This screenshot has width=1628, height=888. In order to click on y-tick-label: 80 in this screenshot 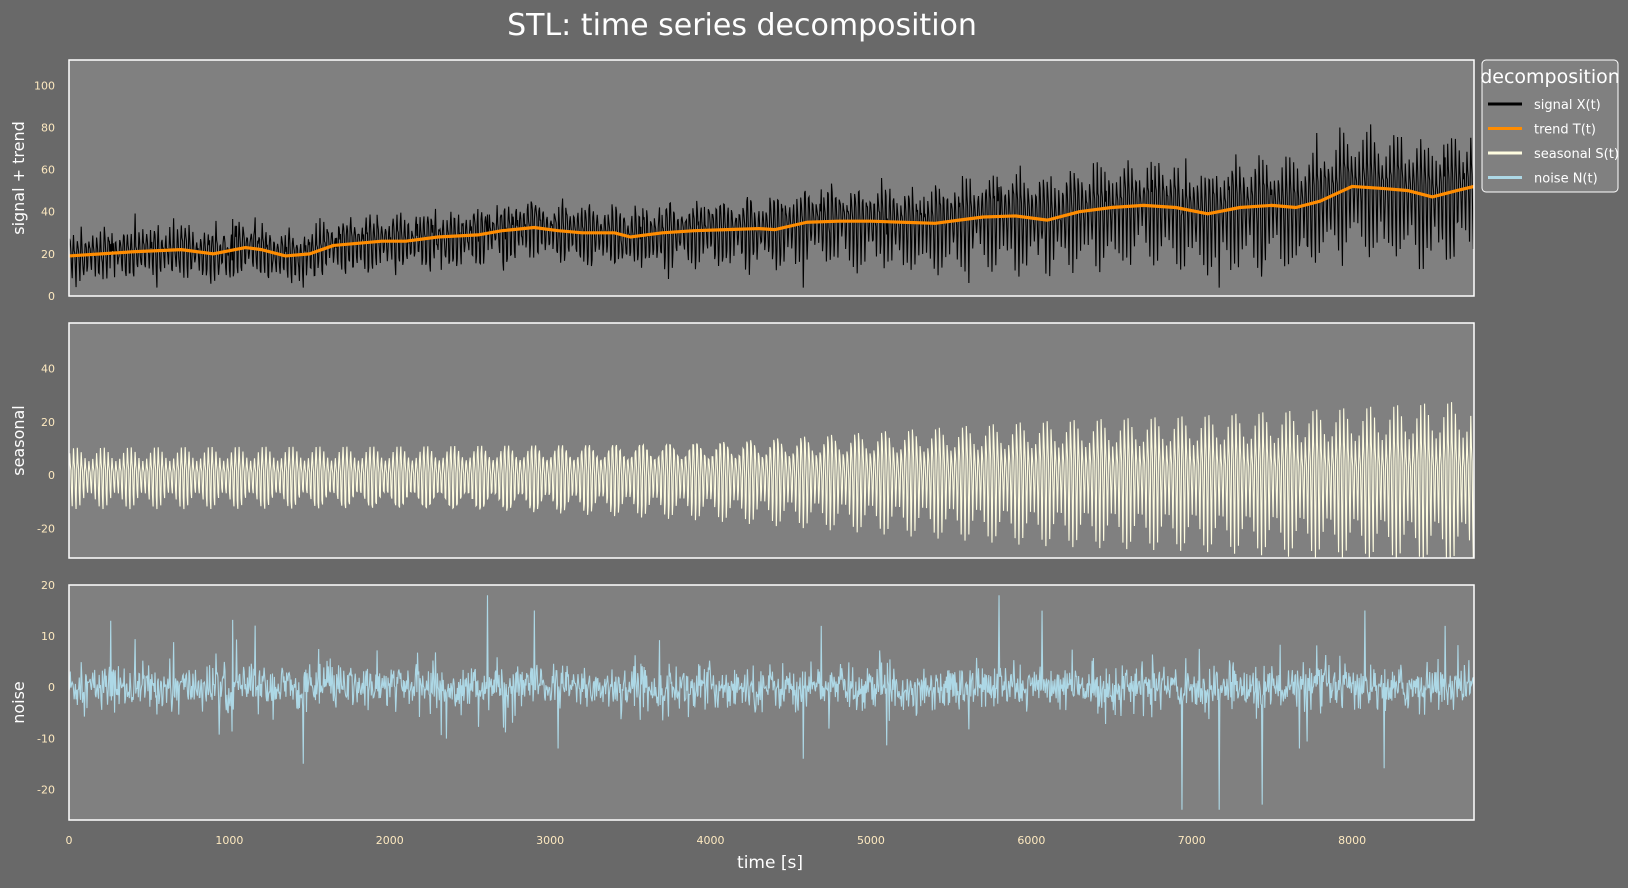, I will do `click(48, 127)`.